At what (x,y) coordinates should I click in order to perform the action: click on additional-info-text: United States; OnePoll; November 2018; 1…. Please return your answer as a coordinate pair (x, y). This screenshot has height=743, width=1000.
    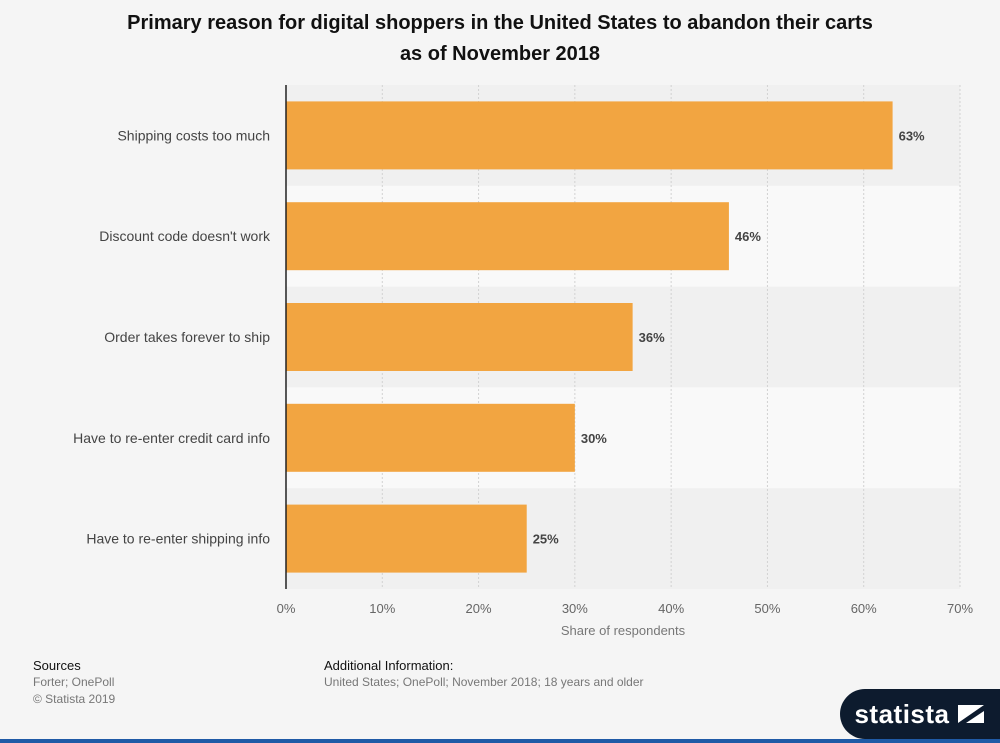
    Looking at the image, I should click on (484, 682).